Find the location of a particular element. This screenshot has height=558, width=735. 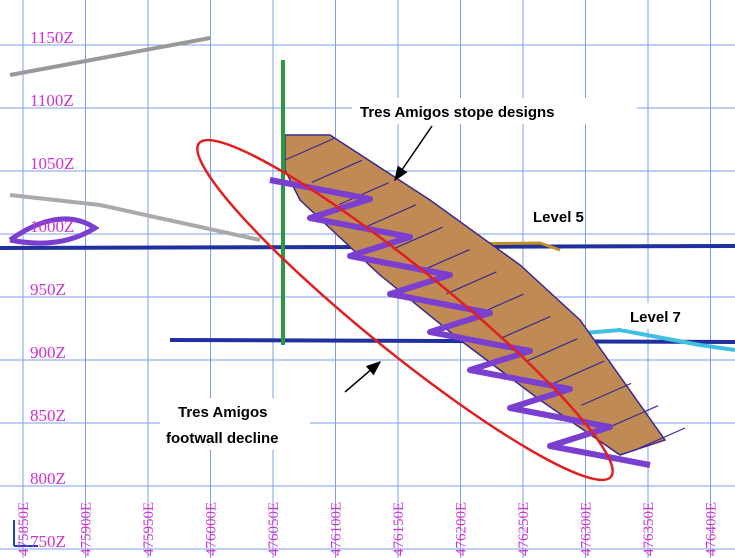

elevation-label: 1000Z is located at coordinates (52, 226).